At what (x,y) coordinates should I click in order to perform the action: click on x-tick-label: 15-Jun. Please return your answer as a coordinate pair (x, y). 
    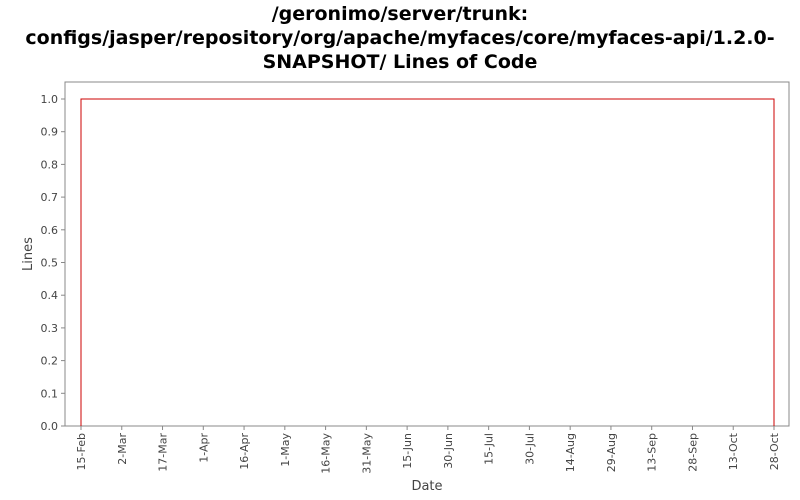
    Looking at the image, I should click on (407, 451).